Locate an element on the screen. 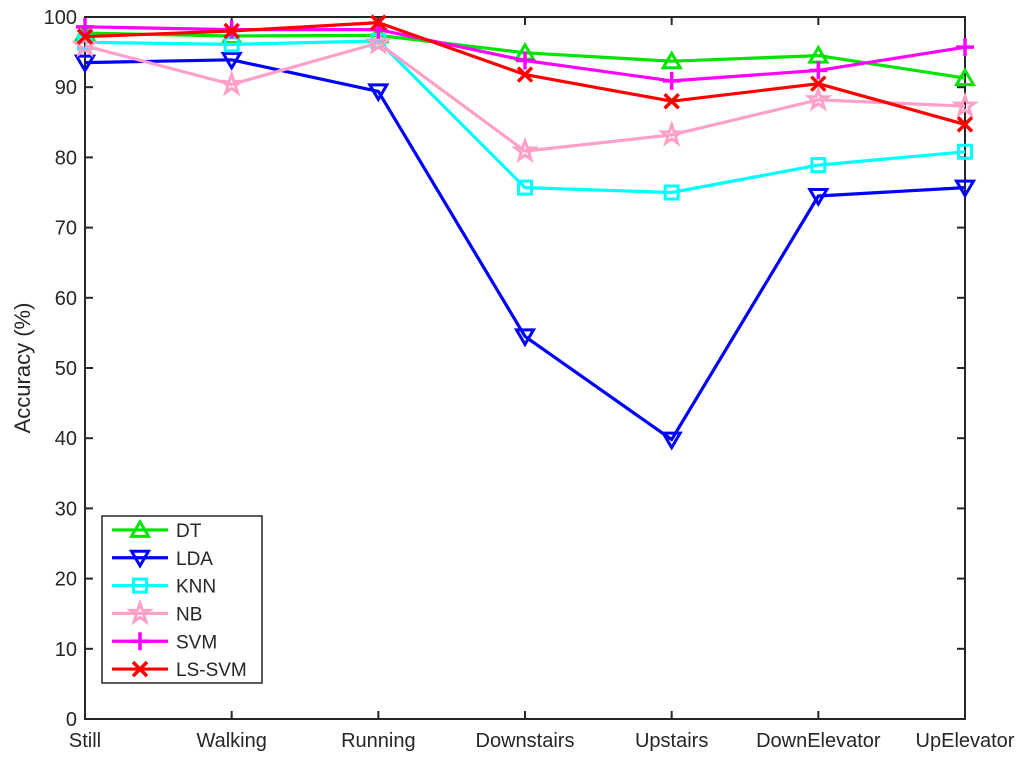  y-tick-label: 30 is located at coordinates (66, 509).